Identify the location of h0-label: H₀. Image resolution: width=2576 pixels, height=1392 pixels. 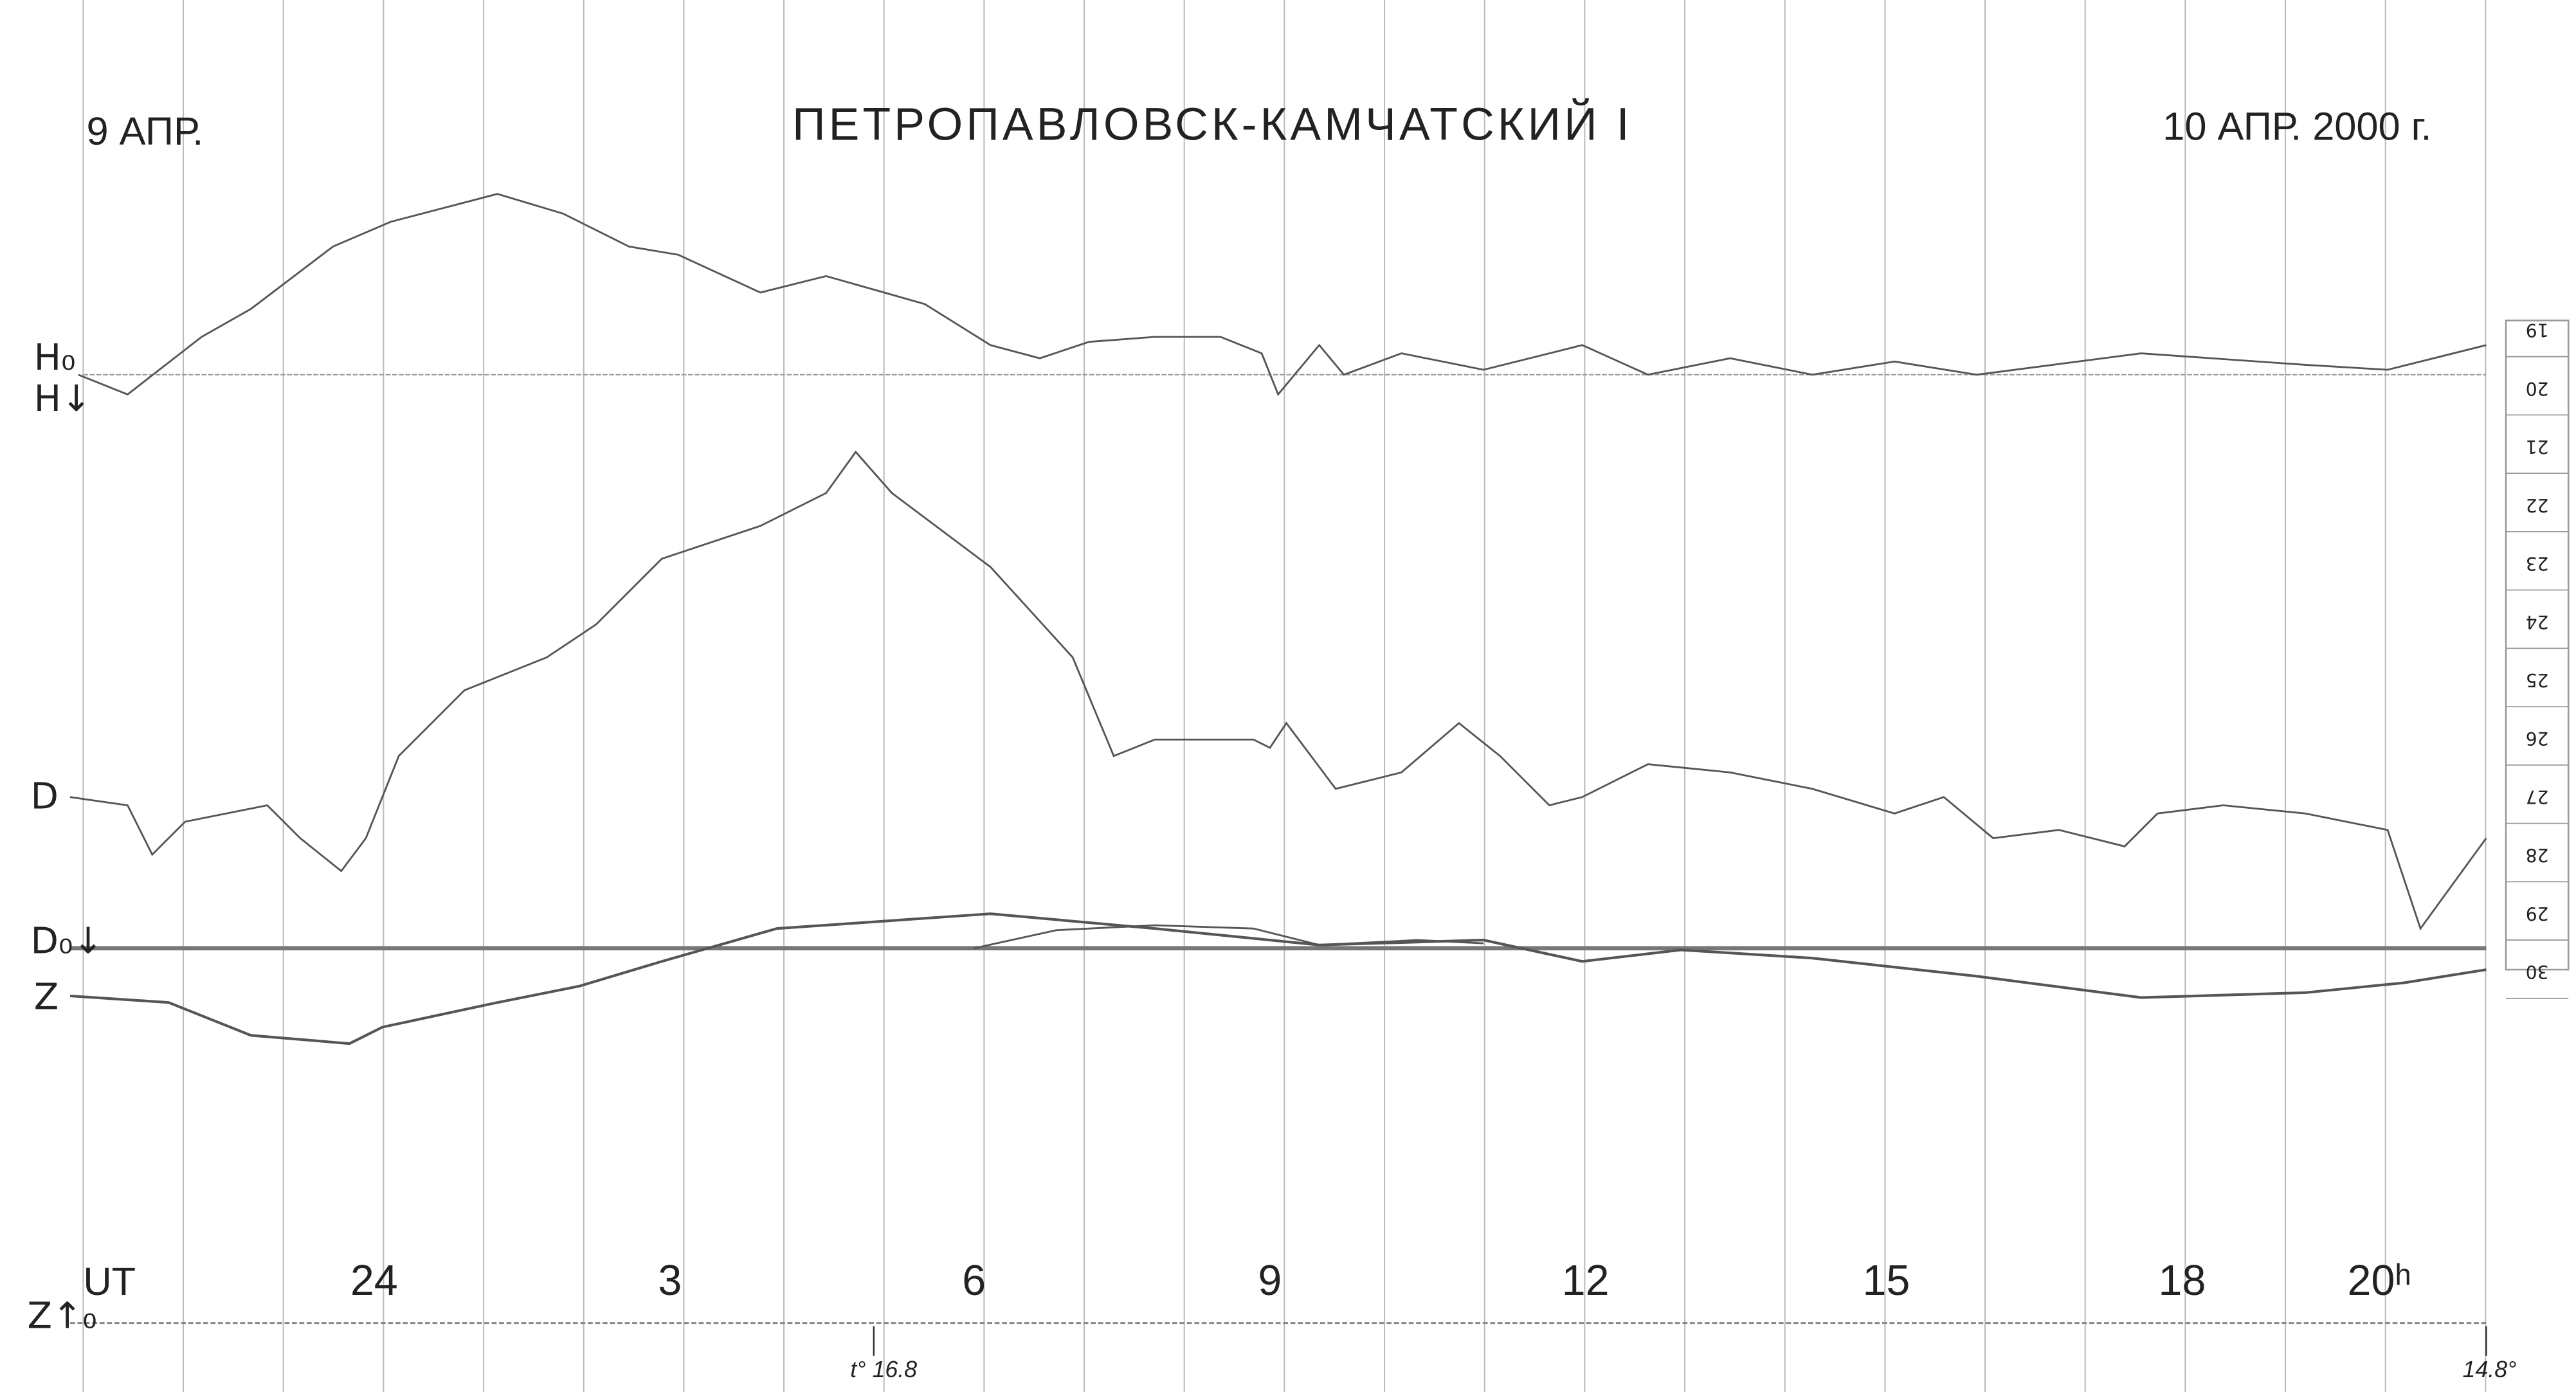
(55, 358).